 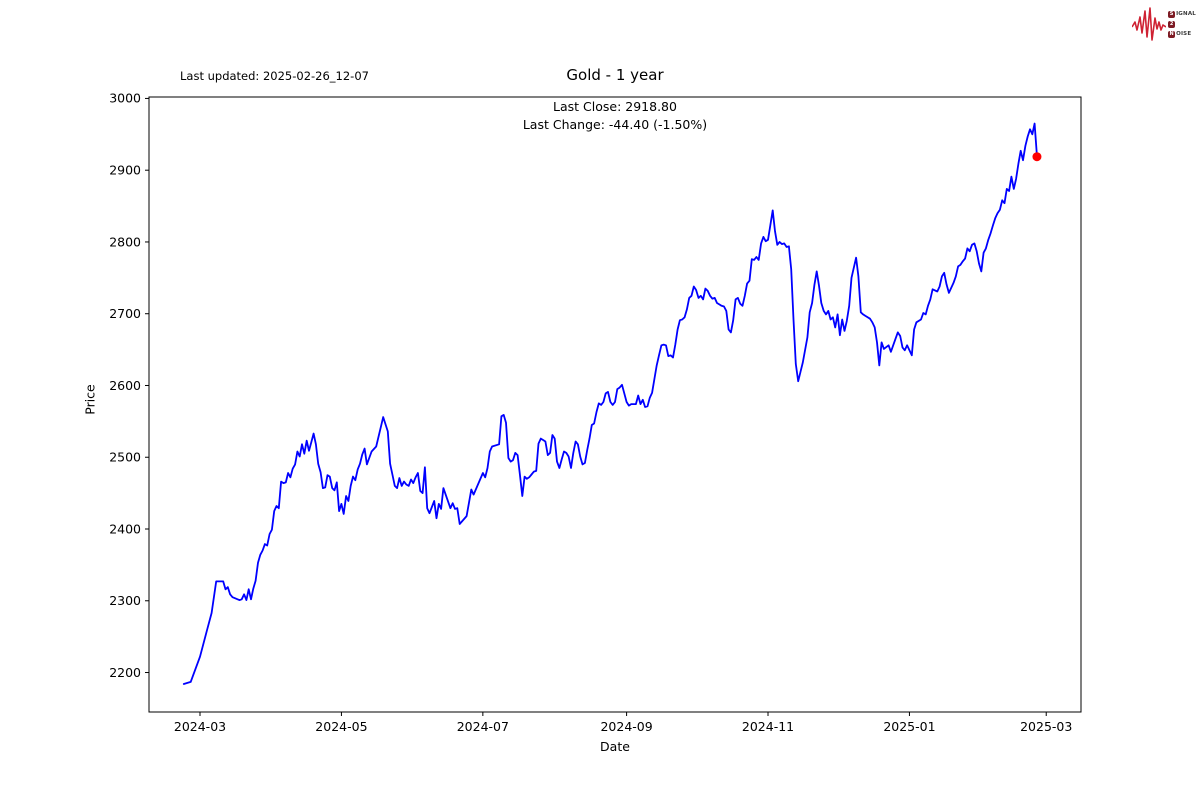 What do you see at coordinates (1046, 726) in the screenshot?
I see `x-tick-label: 2025-03` at bounding box center [1046, 726].